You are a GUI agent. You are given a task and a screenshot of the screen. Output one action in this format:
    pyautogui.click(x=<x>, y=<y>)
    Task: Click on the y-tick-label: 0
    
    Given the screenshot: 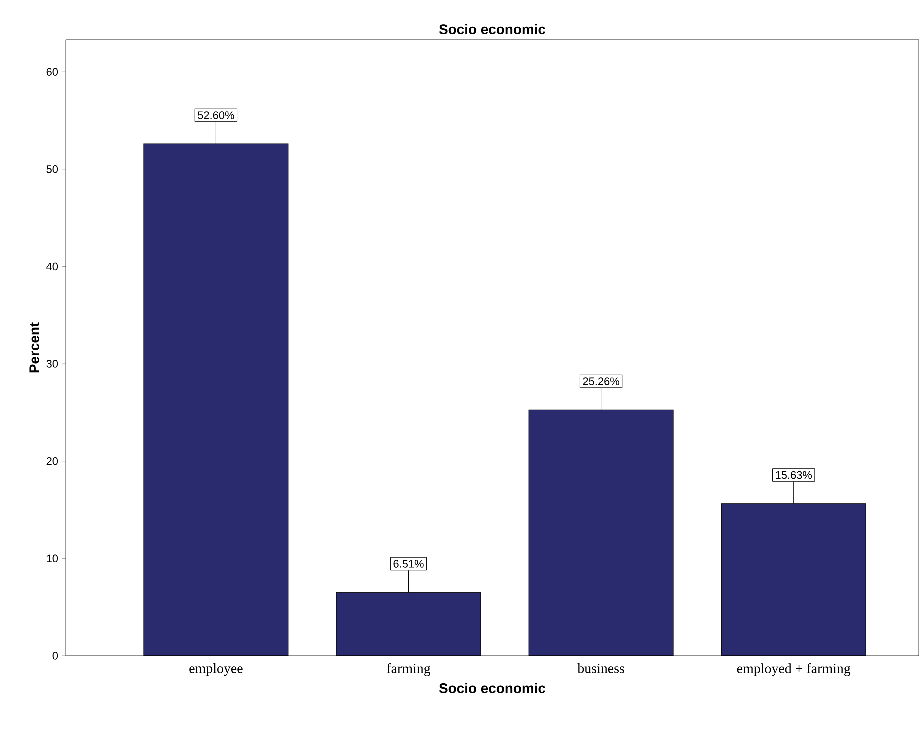 What is the action you would take?
    pyautogui.click(x=55, y=656)
    